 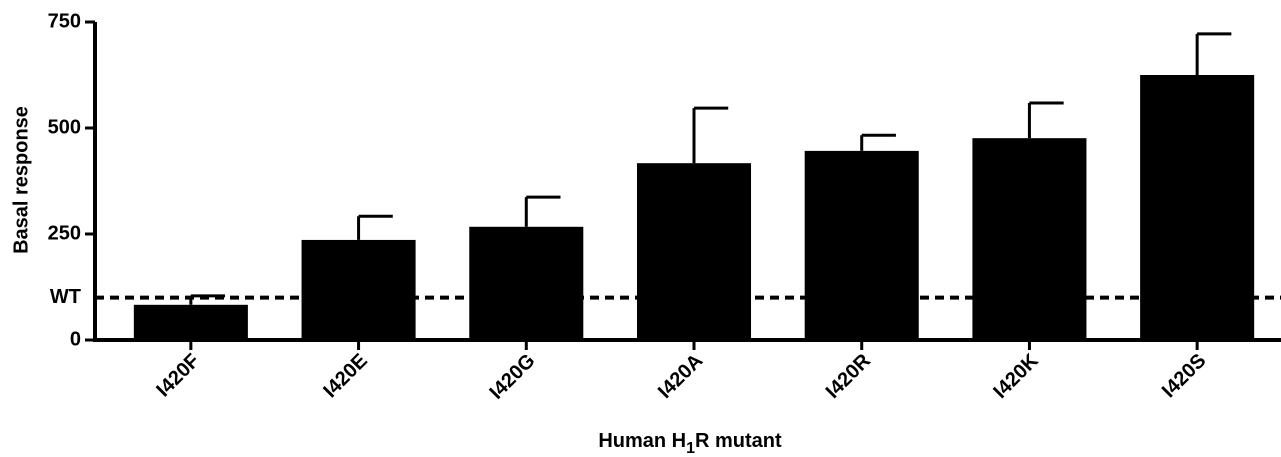 What do you see at coordinates (64, 21) in the screenshot?
I see `y-tick-label: 750` at bounding box center [64, 21].